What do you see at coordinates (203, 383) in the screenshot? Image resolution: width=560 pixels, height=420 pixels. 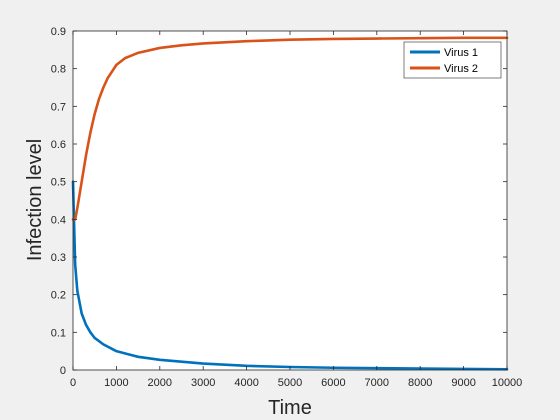 I see `x-tick-label: 3000` at bounding box center [203, 383].